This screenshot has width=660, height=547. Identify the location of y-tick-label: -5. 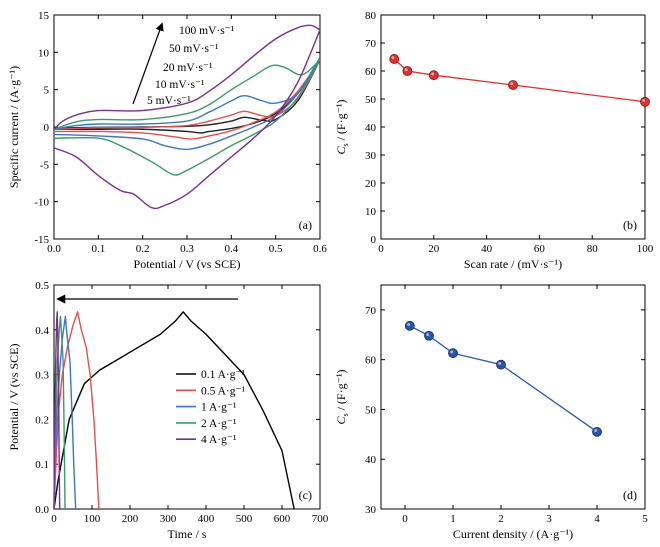
(45, 165).